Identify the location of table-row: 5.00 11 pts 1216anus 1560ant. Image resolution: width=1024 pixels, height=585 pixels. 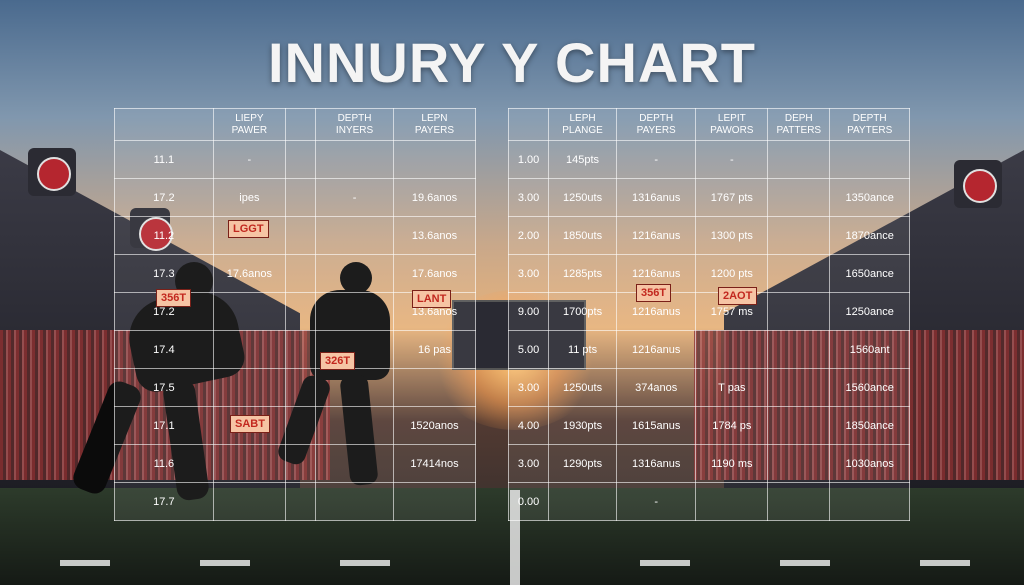
(708, 349).